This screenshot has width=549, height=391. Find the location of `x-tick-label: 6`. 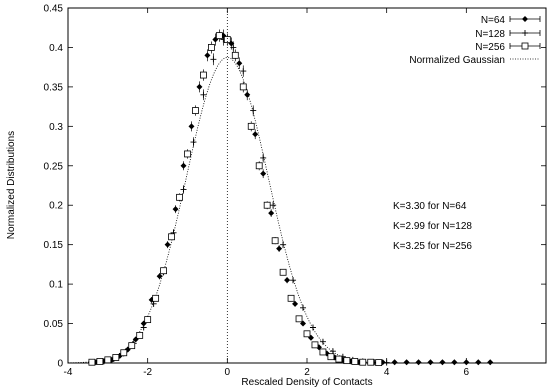

x-tick-label: 6 is located at coordinates (467, 372).